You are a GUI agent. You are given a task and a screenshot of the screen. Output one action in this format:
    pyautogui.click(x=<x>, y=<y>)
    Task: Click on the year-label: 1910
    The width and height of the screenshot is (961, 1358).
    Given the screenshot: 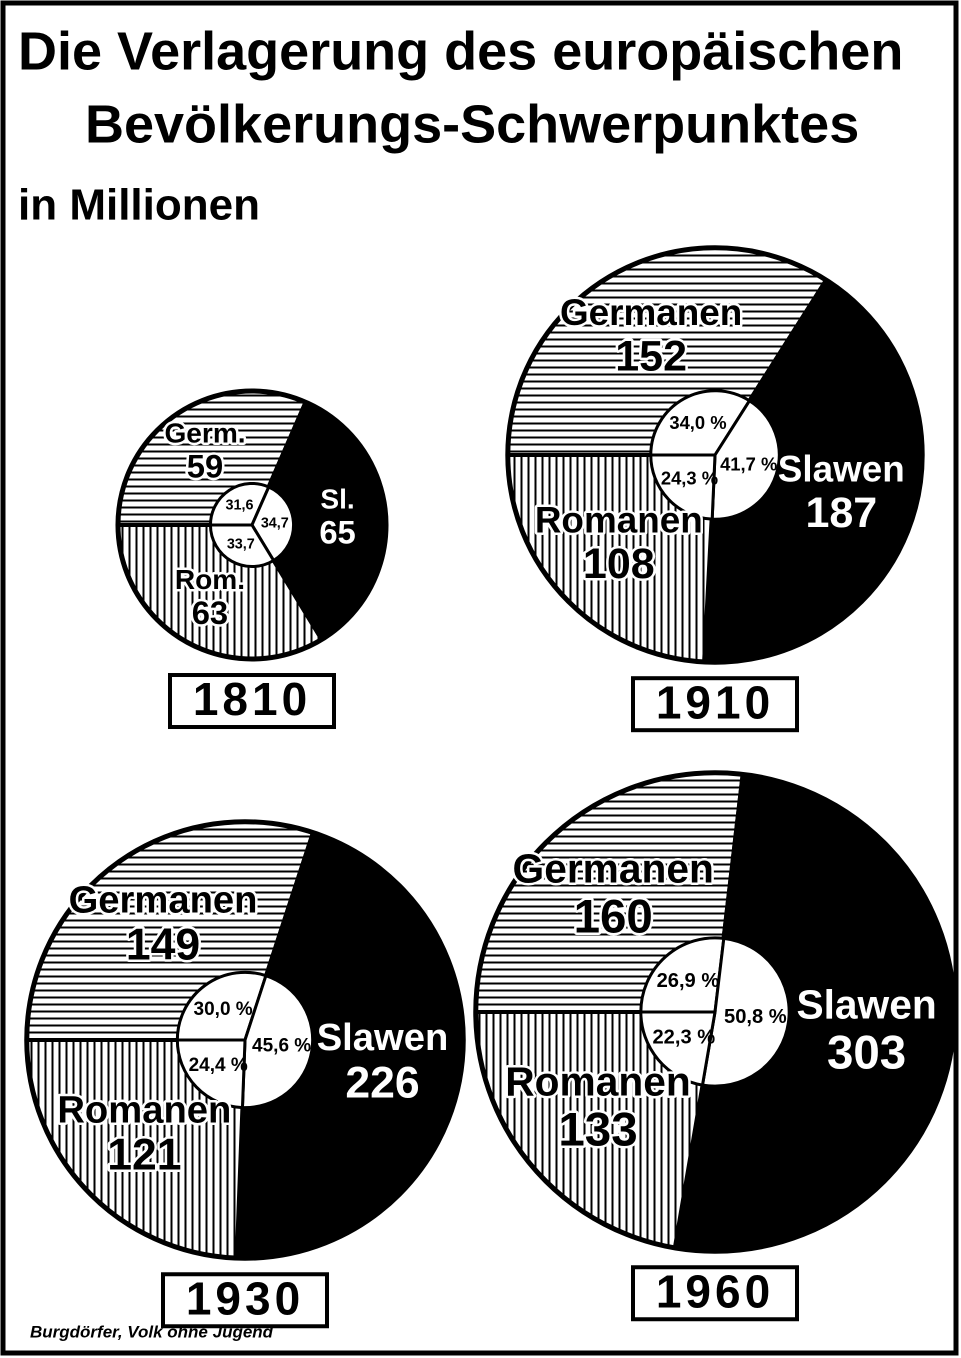 What is the action you would take?
    pyautogui.click(x=715, y=702)
    